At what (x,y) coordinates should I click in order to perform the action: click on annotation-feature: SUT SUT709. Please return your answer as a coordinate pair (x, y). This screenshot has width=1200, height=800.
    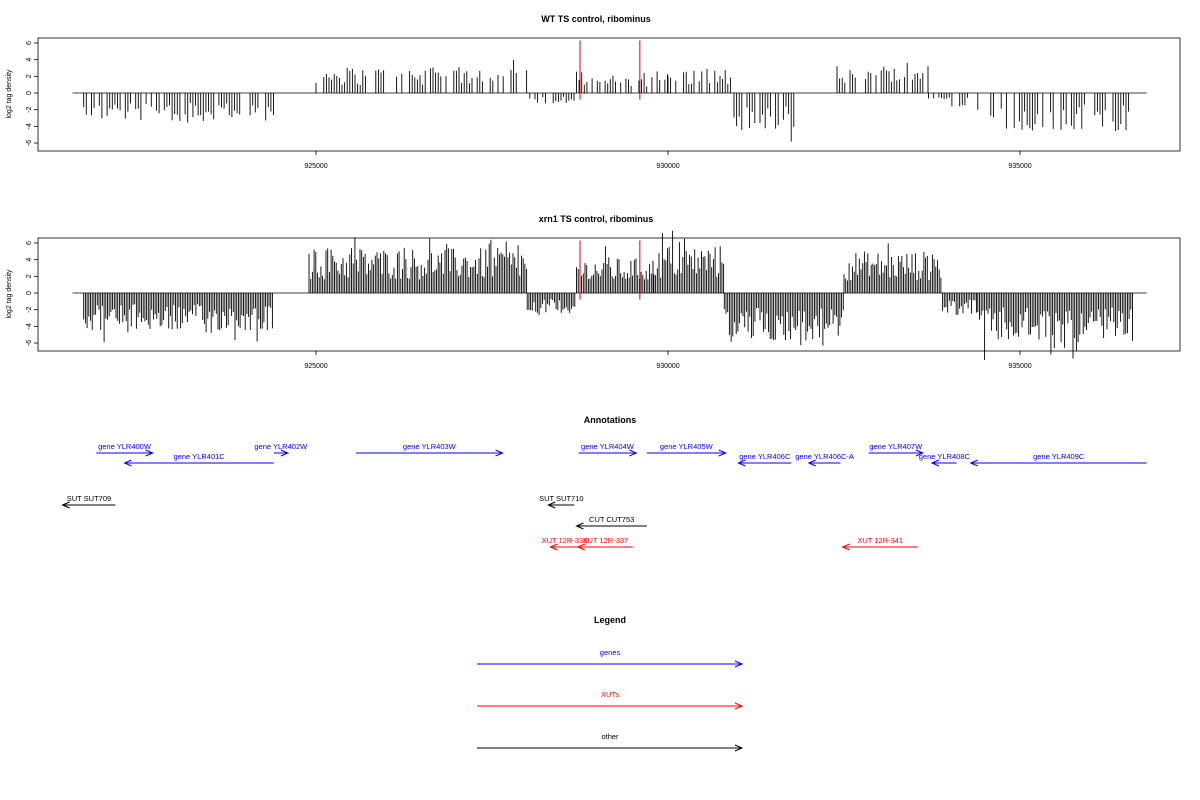
    Looking at the image, I should click on (88, 501).